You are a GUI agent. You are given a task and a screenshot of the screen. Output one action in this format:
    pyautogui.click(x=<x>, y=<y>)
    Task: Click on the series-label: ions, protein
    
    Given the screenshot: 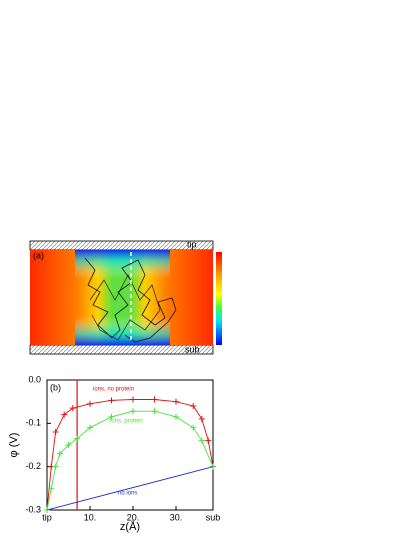 What is the action you would take?
    pyautogui.click(x=126, y=422)
    